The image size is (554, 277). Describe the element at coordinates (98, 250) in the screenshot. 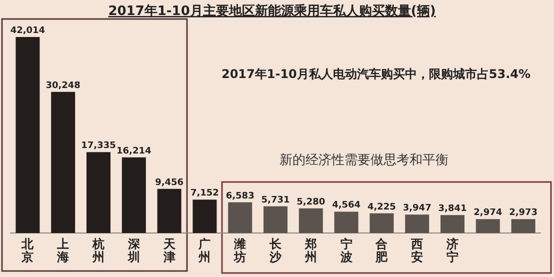

I see `x-tick-label: 杭州` at that location.